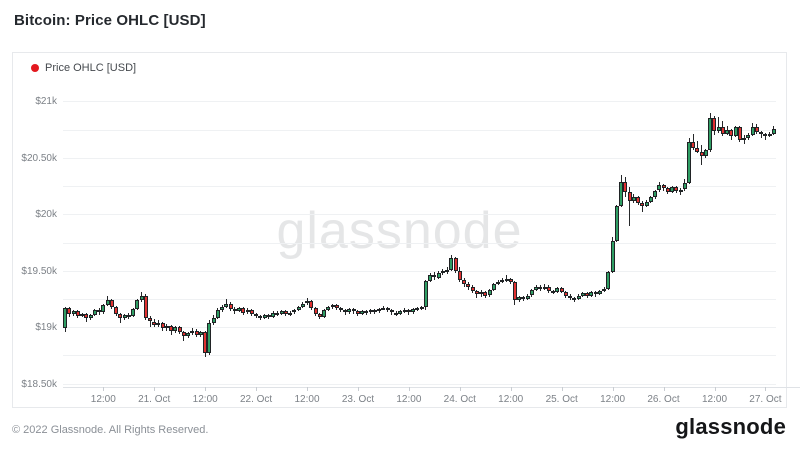  Describe the element at coordinates (663, 399) in the screenshot. I see `x-axis-label: 26. Oct` at that location.